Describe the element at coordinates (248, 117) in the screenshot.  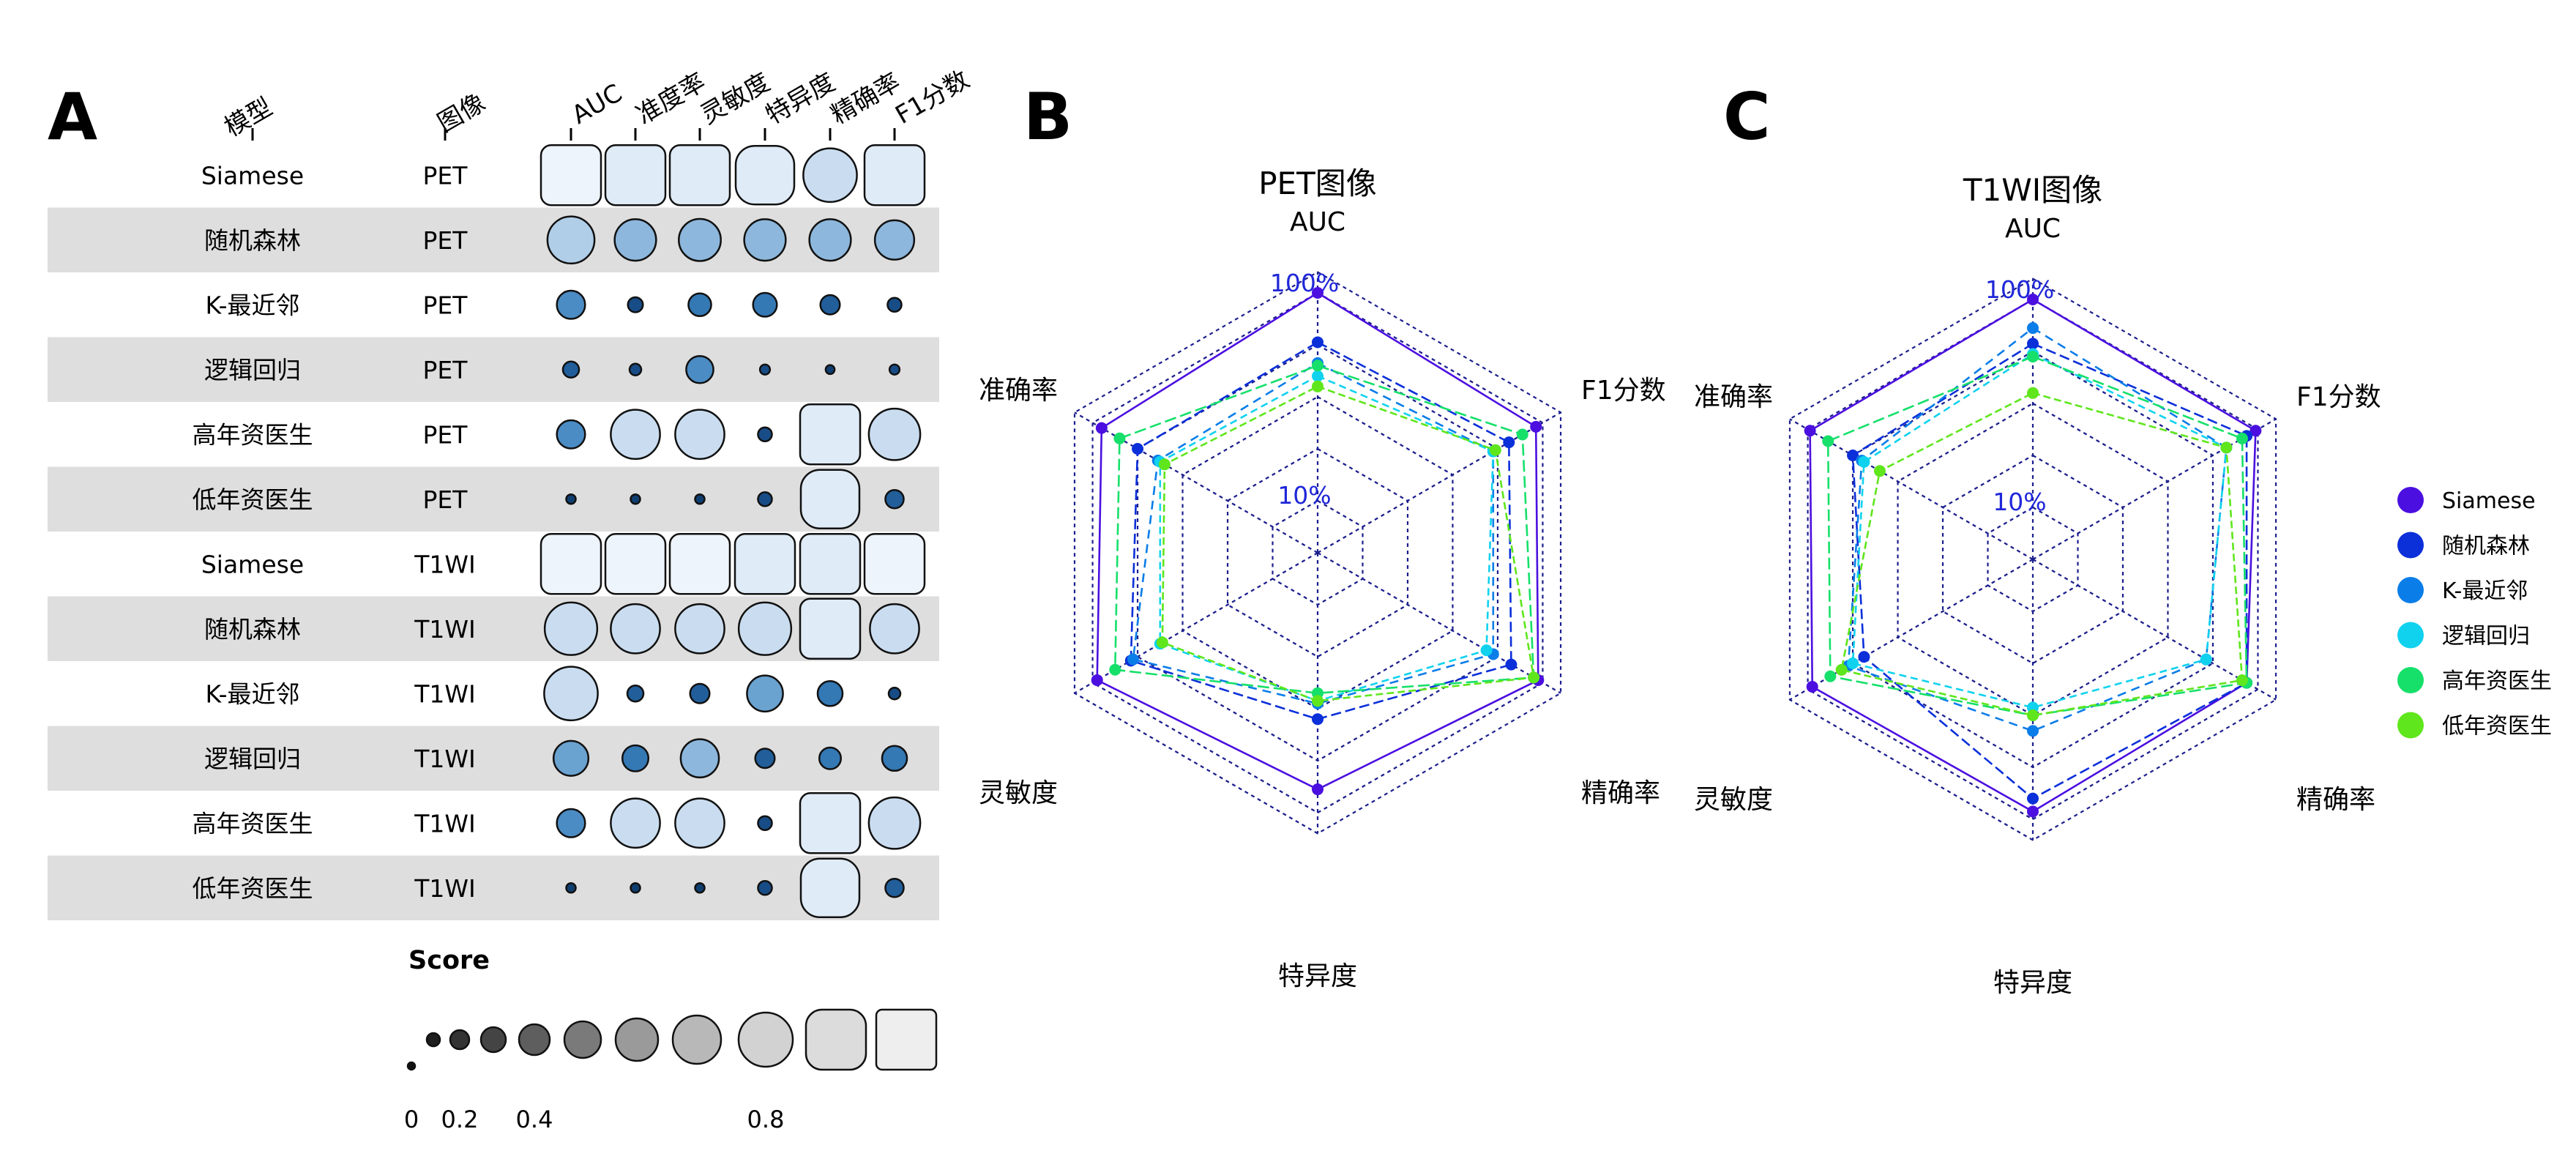
I see `header-model: 模型` at that location.